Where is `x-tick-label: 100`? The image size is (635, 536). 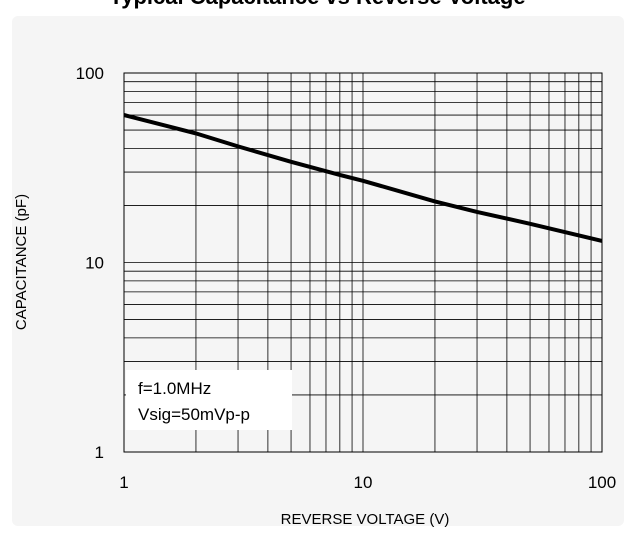
x-tick-label: 100 is located at coordinates (602, 482).